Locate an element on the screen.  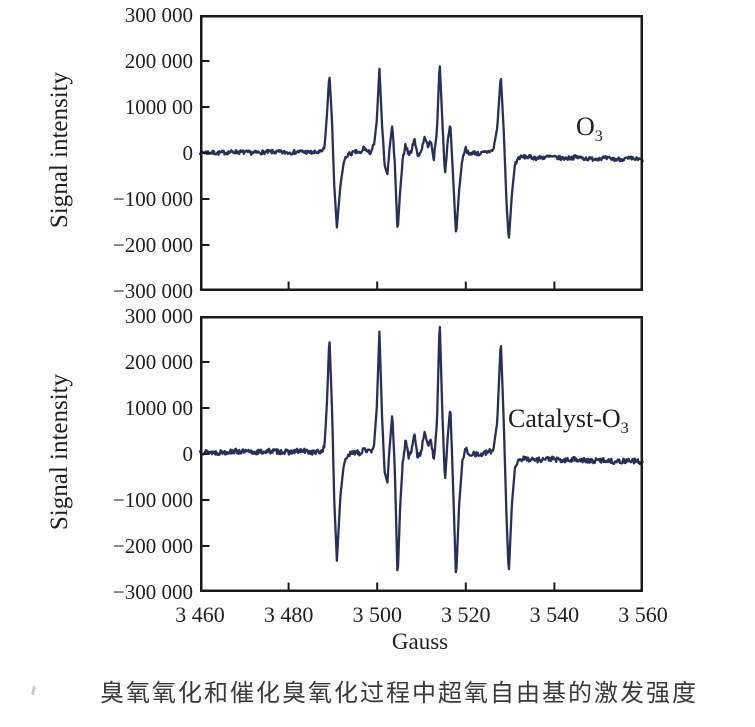
x-axis-title: Gauss is located at coordinates (420, 641).